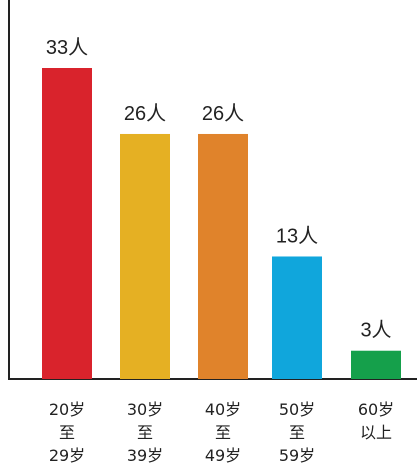 The height and width of the screenshot is (473, 417). I want to click on category-label-0-line-1: 至, so click(67, 432).